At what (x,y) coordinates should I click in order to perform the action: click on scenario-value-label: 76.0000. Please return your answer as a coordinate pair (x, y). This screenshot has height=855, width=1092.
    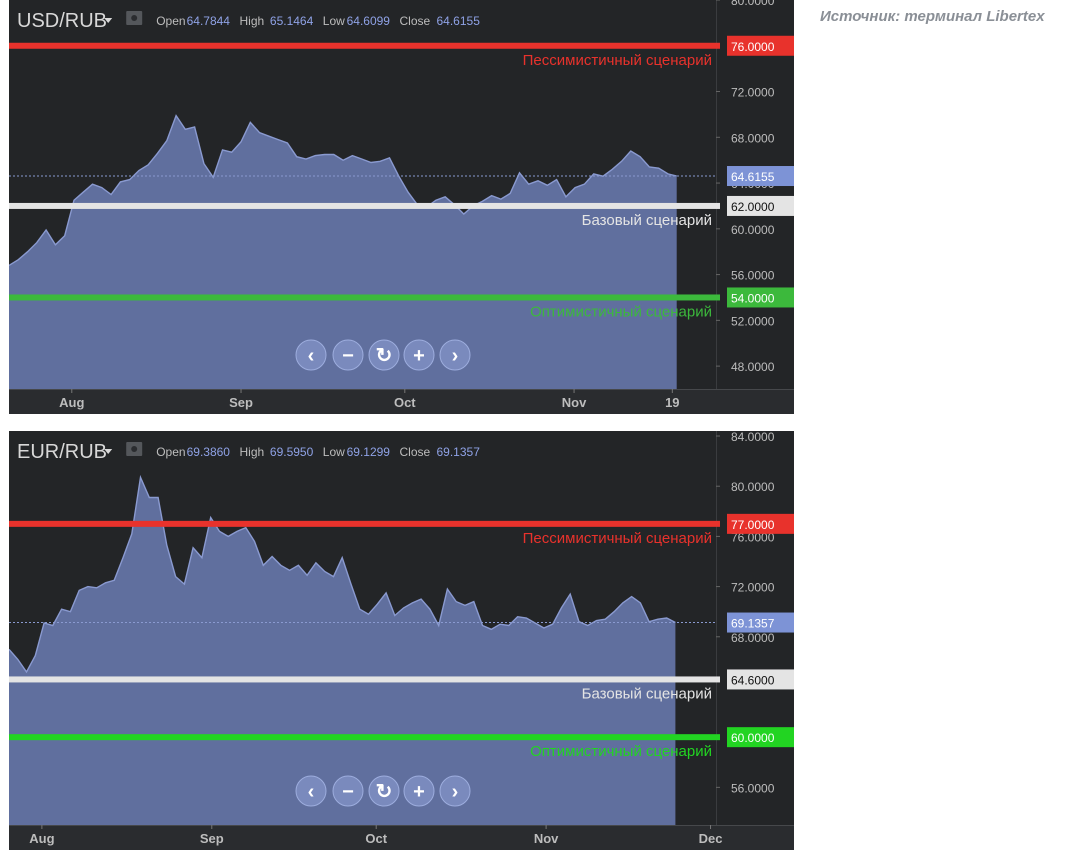
    Looking at the image, I should click on (753, 47).